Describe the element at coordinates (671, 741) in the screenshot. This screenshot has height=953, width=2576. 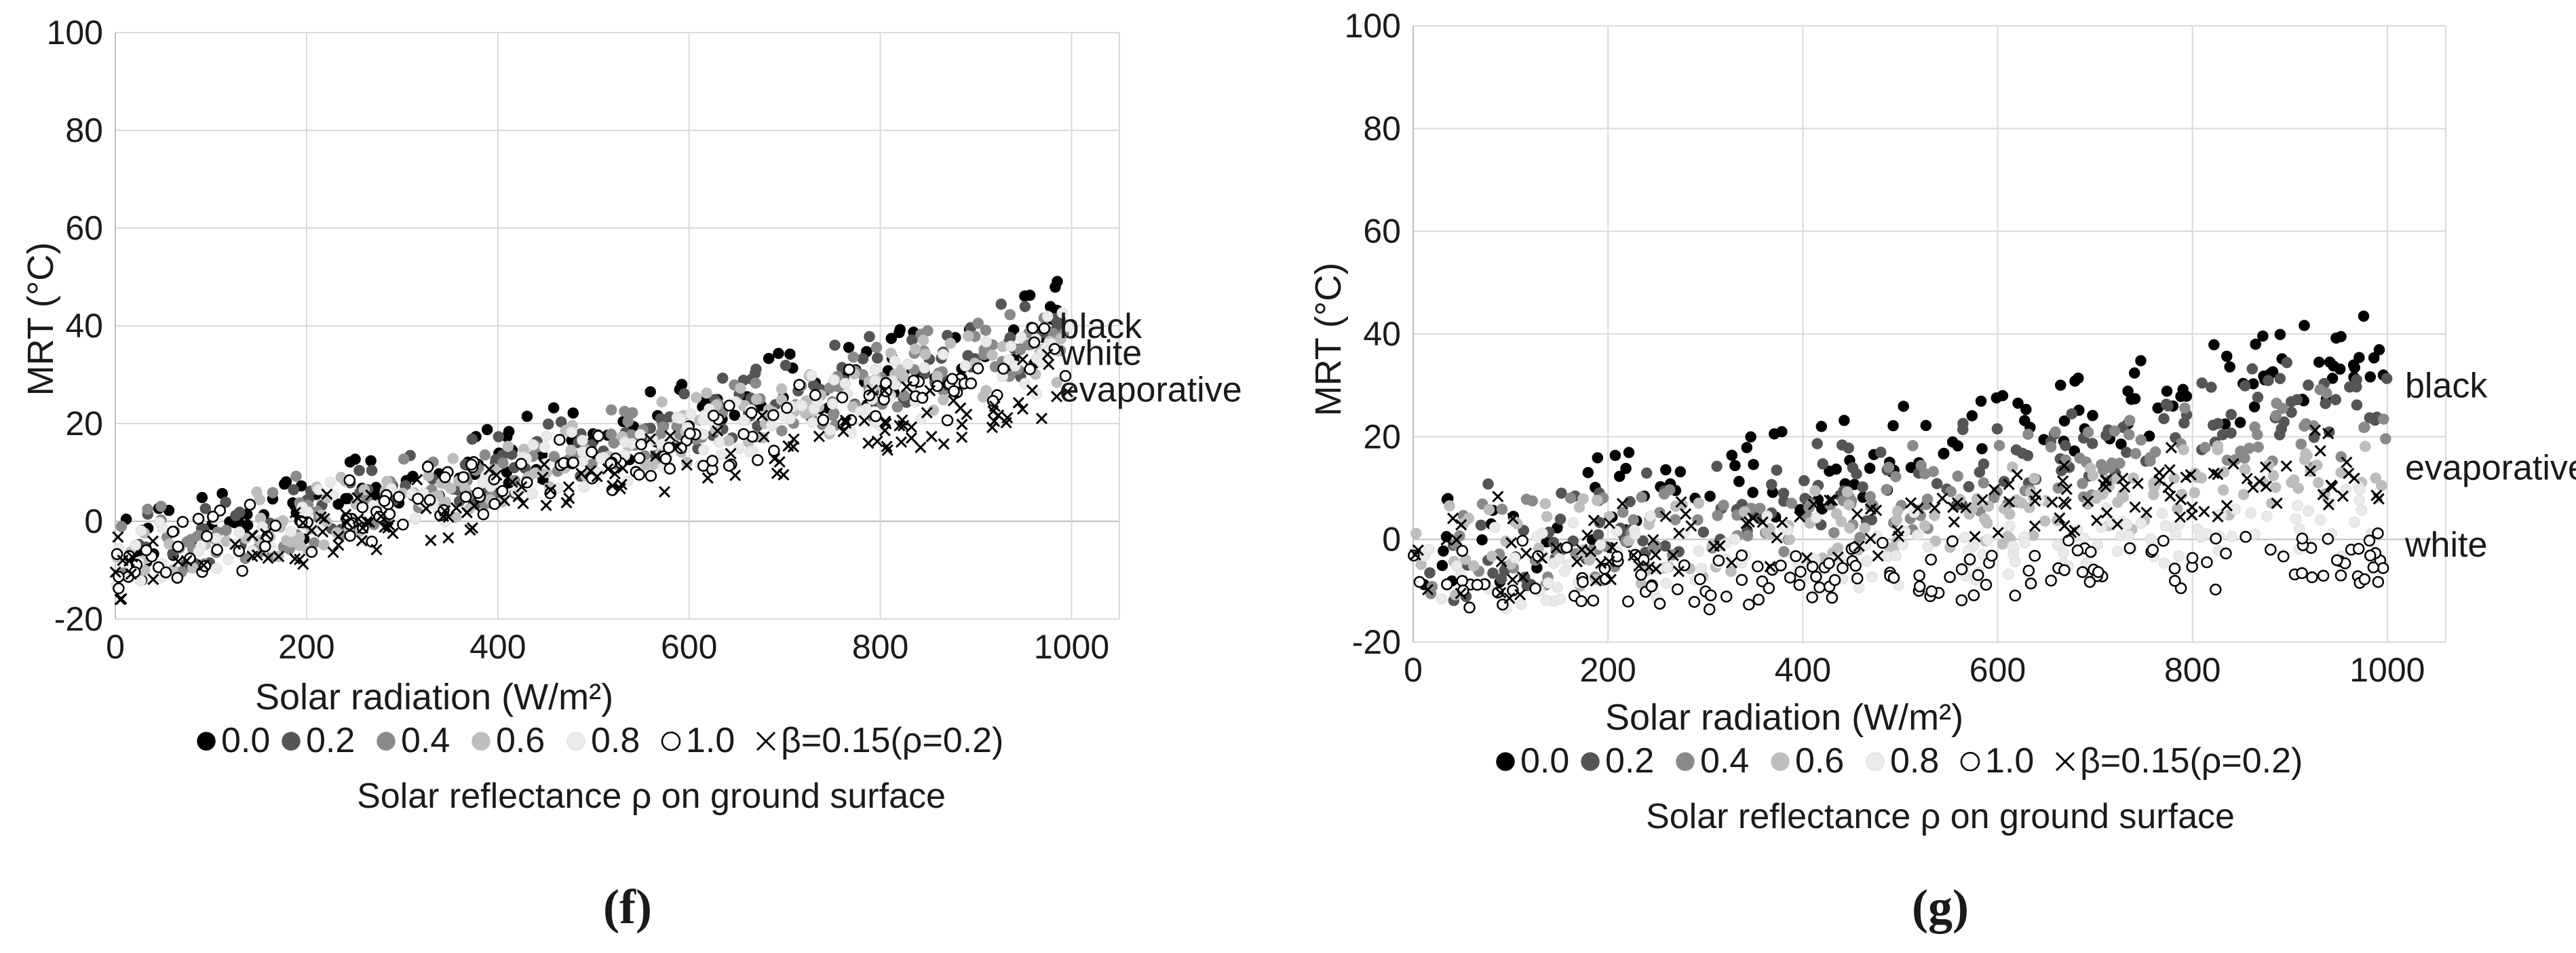
I see `legend-marker-rho10` at that location.